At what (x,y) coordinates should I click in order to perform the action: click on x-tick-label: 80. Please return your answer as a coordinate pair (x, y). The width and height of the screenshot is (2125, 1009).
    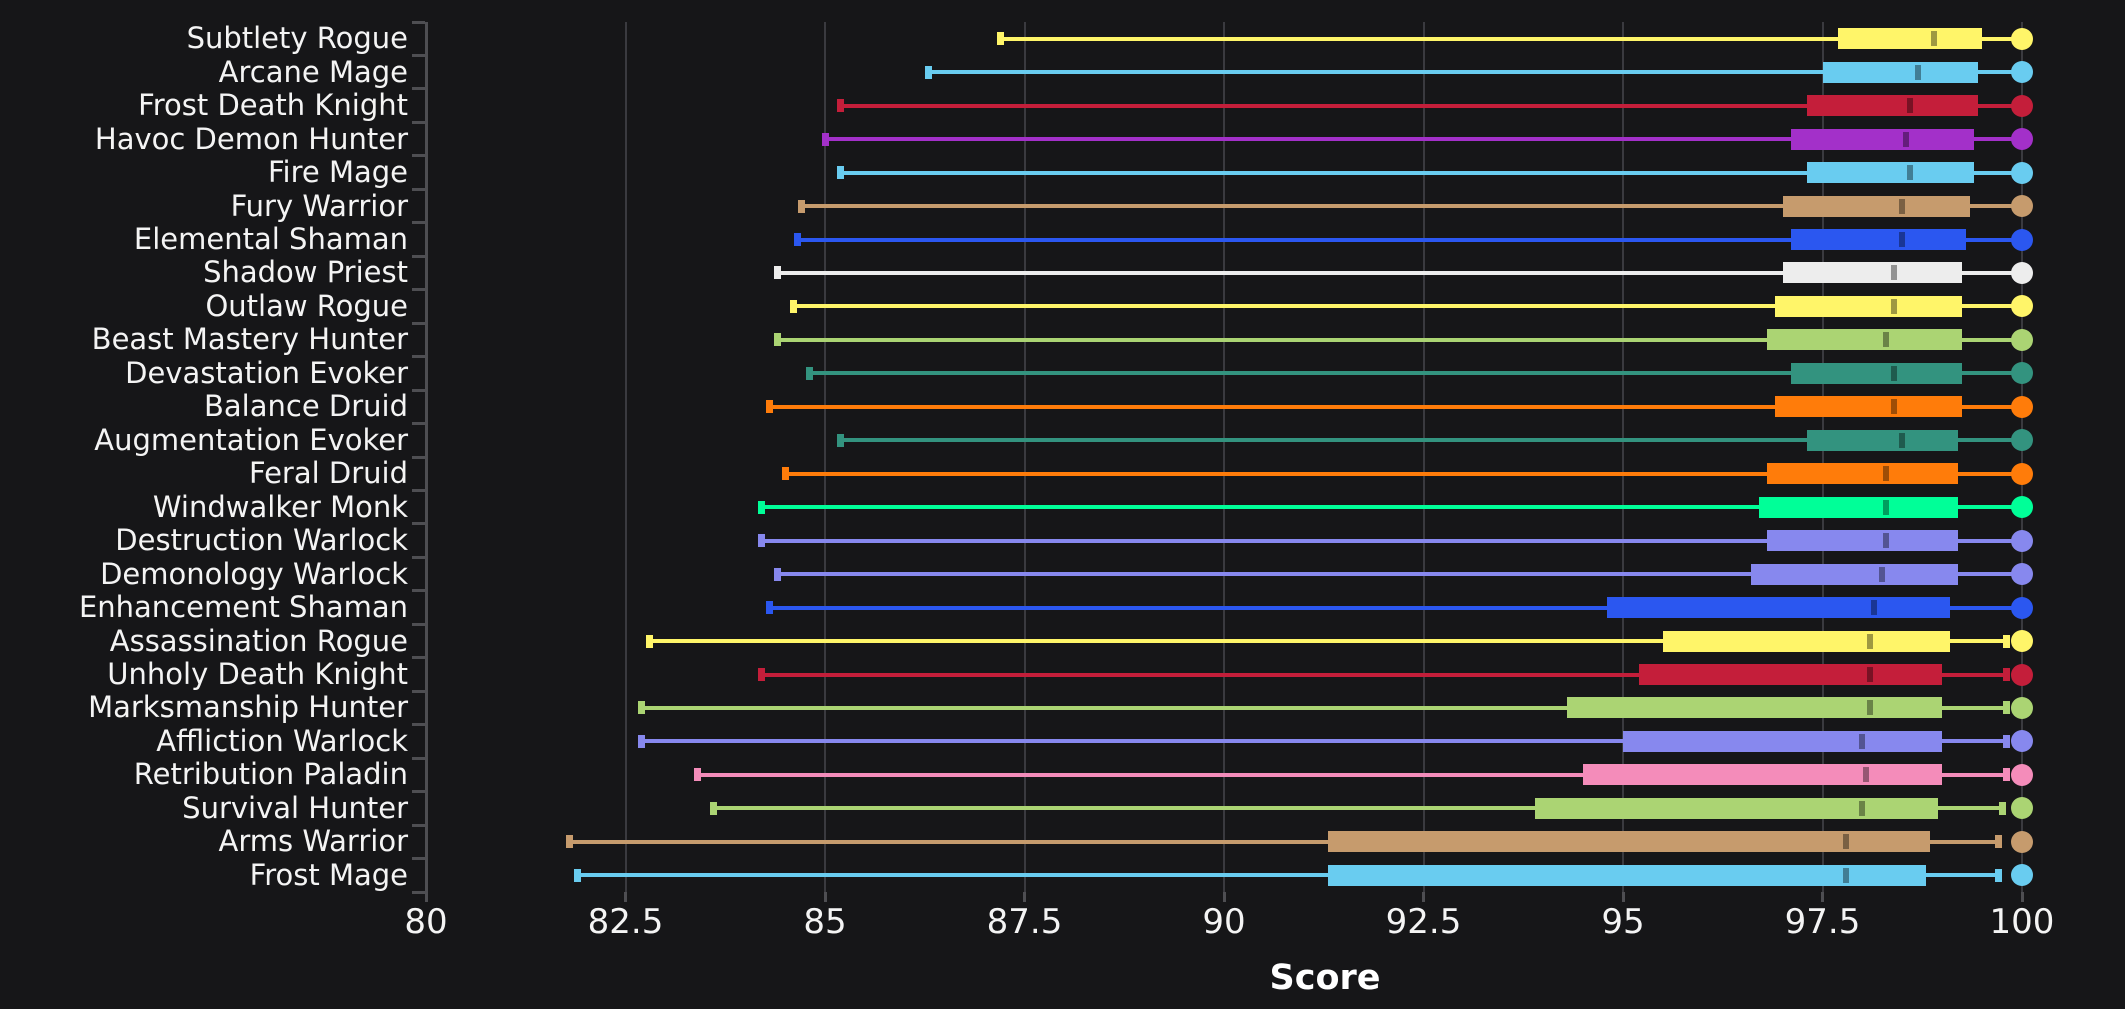
    Looking at the image, I should click on (426, 922).